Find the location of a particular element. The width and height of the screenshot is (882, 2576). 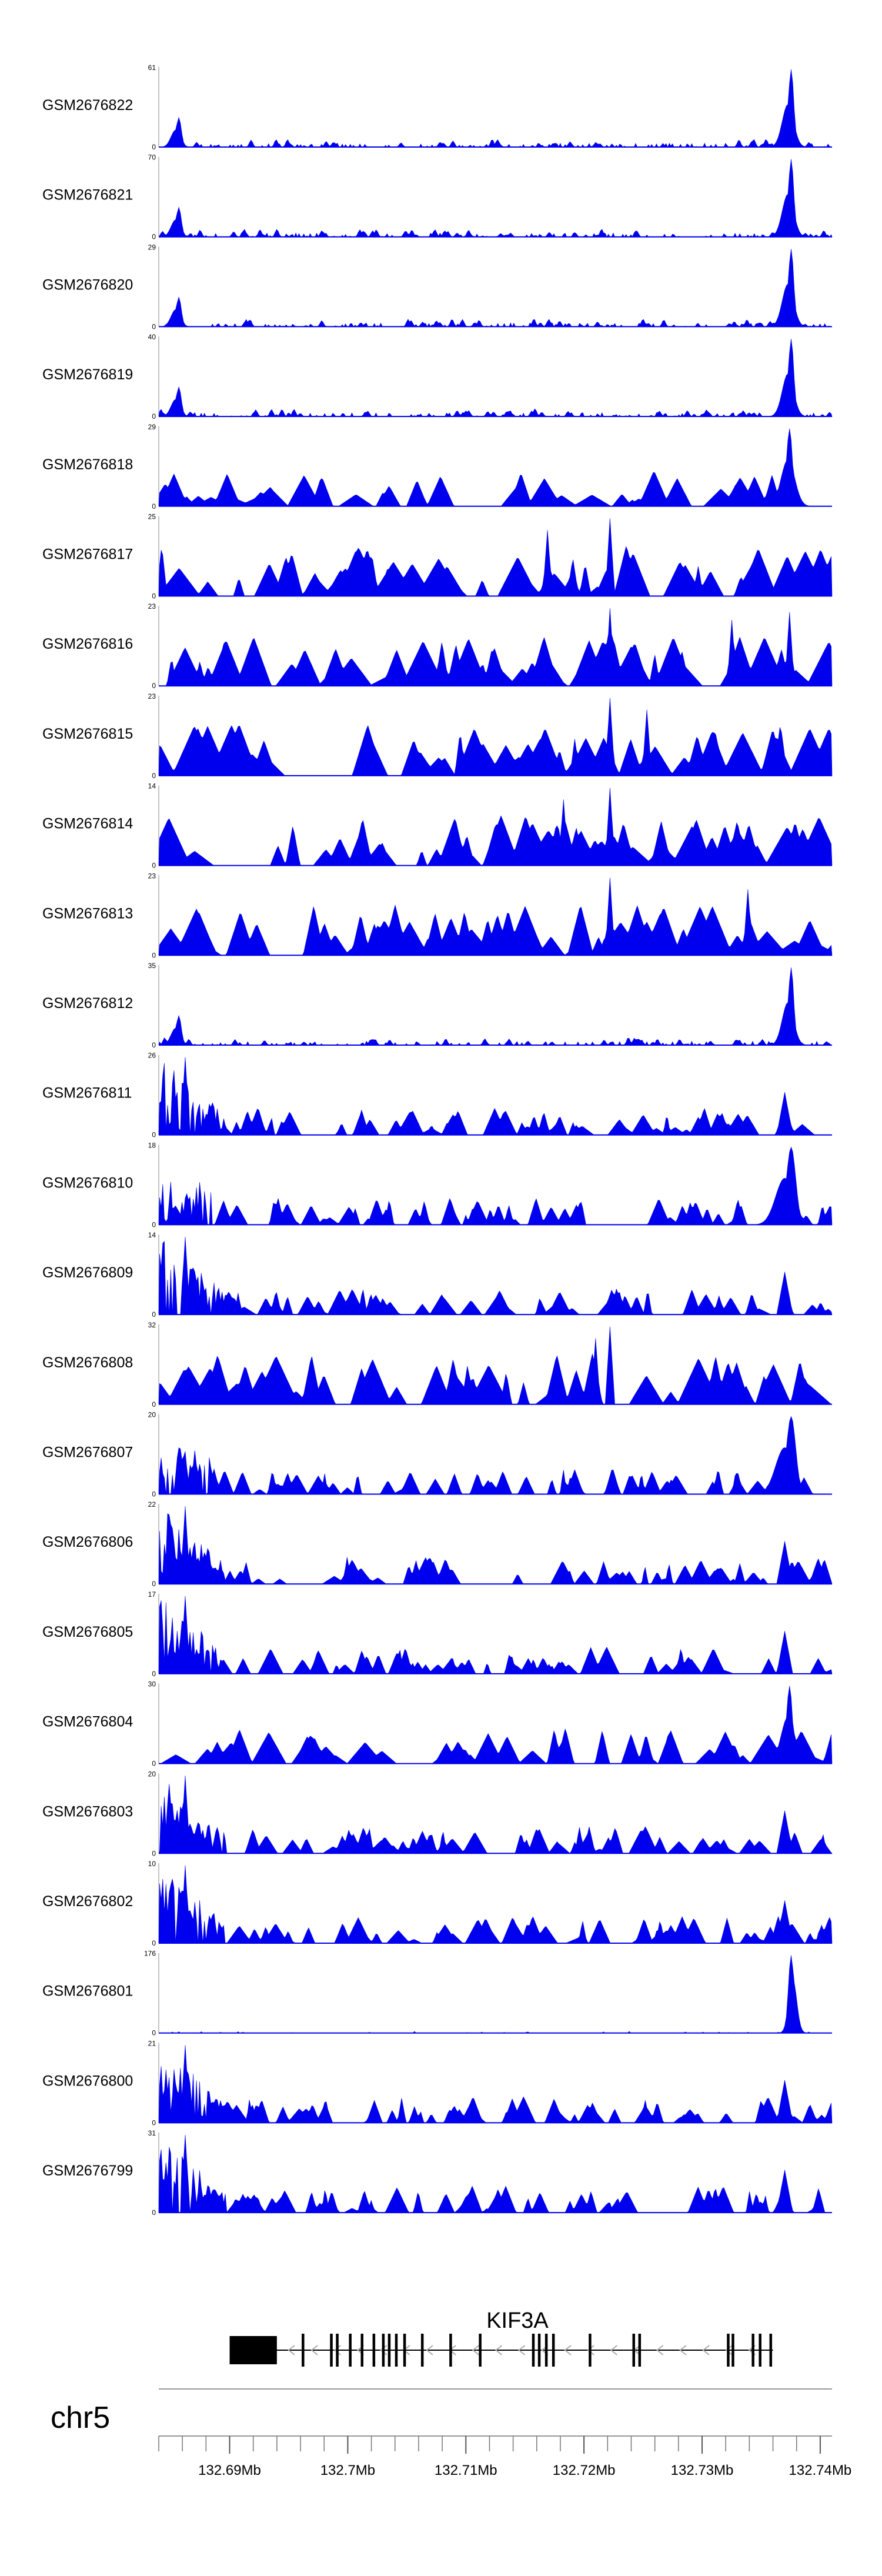

chromosome-label: chr5 is located at coordinates (80, 2418).